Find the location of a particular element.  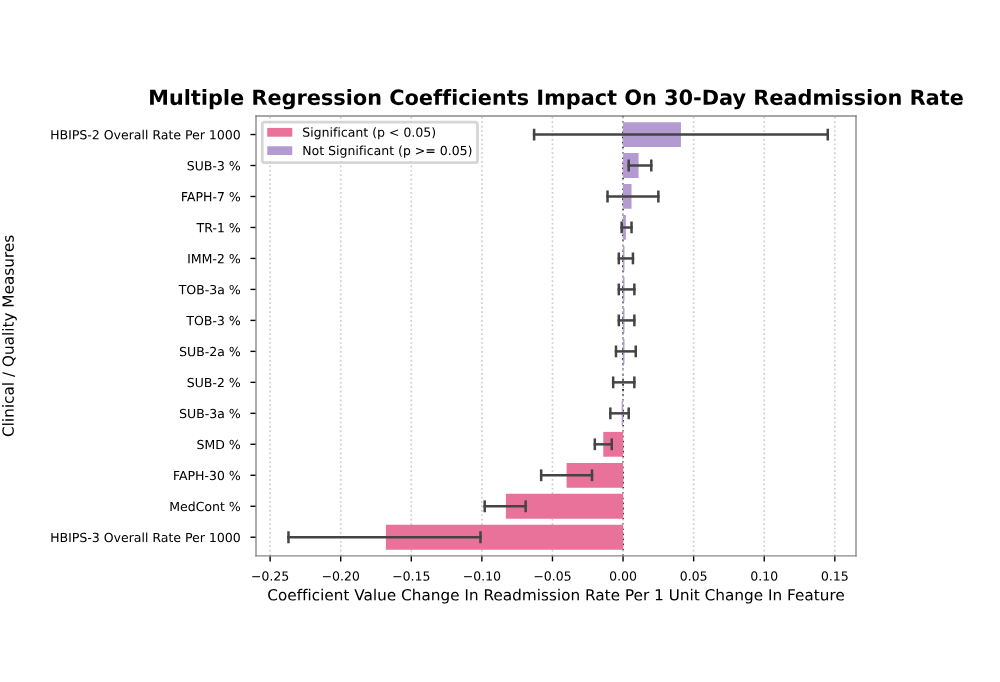

chart-title: Multiple Regression Coefficients Impact On 30-Day Readmission Rate is located at coordinates (556, 99).